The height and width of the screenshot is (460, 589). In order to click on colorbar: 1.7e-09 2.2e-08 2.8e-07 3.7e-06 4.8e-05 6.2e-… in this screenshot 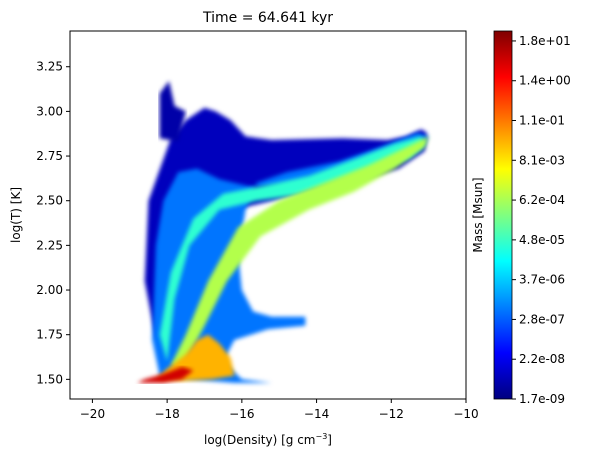, I will do `click(521, 218)`.